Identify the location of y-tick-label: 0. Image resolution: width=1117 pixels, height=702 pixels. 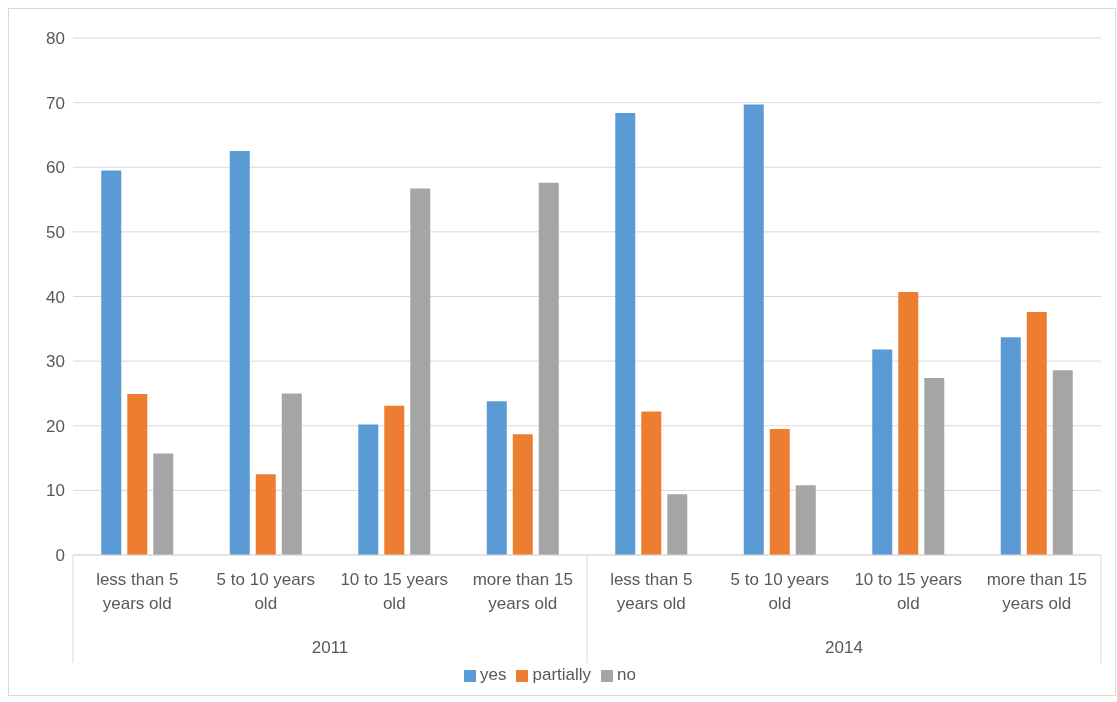
(60, 556).